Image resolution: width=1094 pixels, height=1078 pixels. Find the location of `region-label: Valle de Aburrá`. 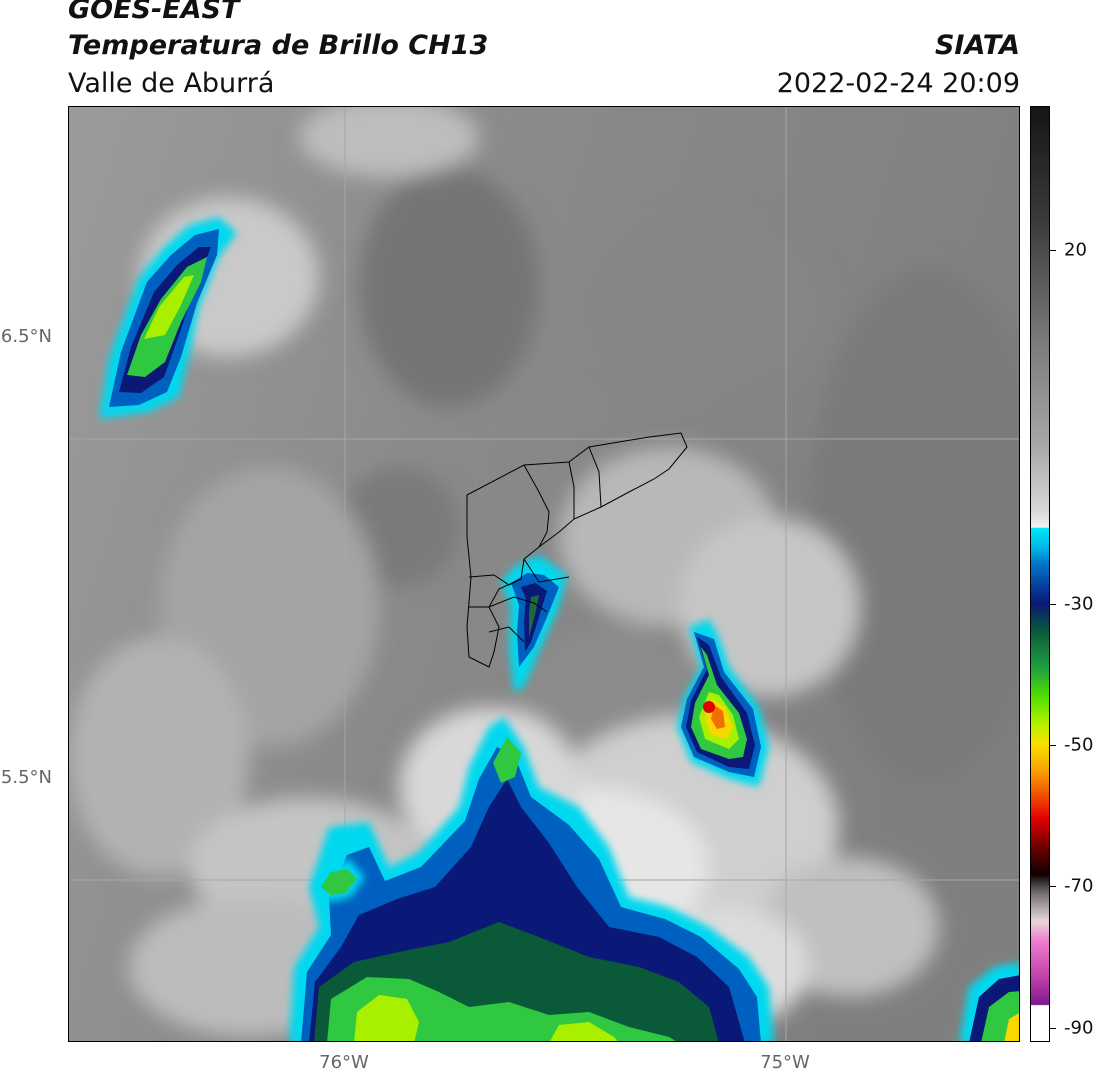

region-label: Valle de Aburrá is located at coordinates (171, 83).